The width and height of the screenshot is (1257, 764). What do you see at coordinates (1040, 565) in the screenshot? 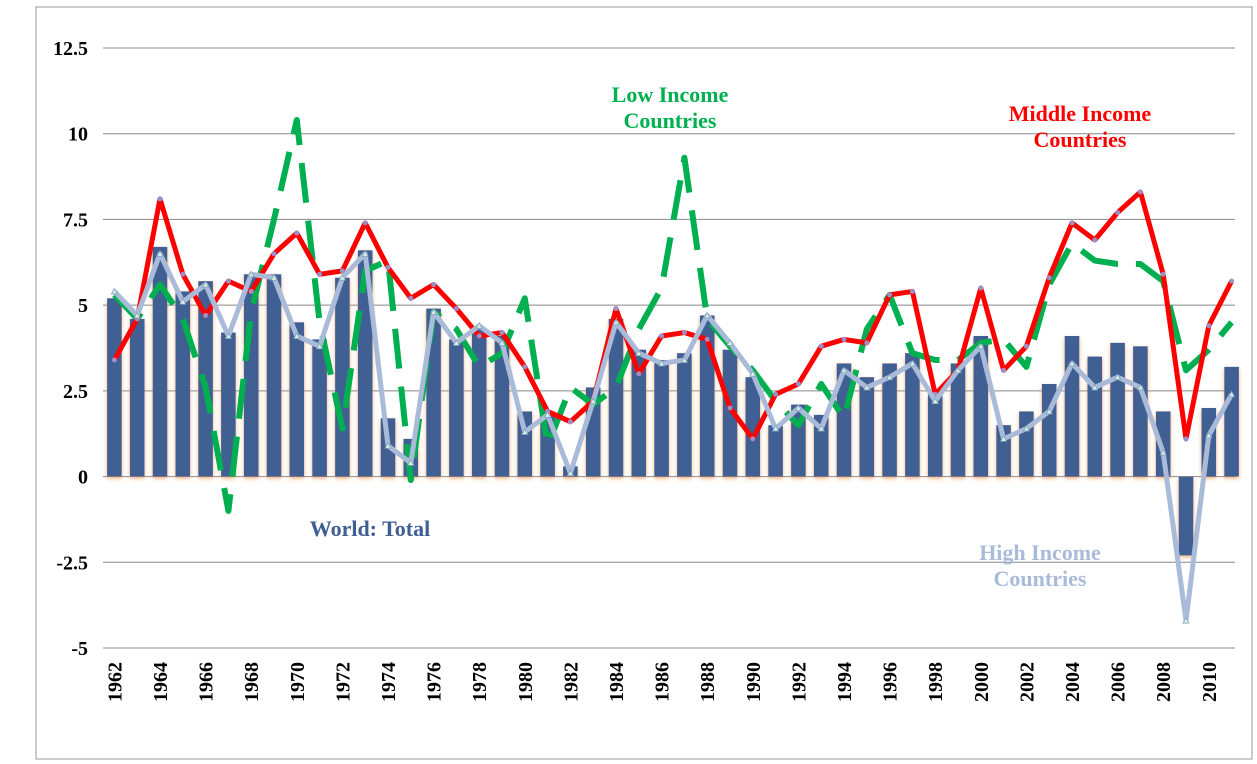
I see `high-income-label: High Income Countries` at bounding box center [1040, 565].